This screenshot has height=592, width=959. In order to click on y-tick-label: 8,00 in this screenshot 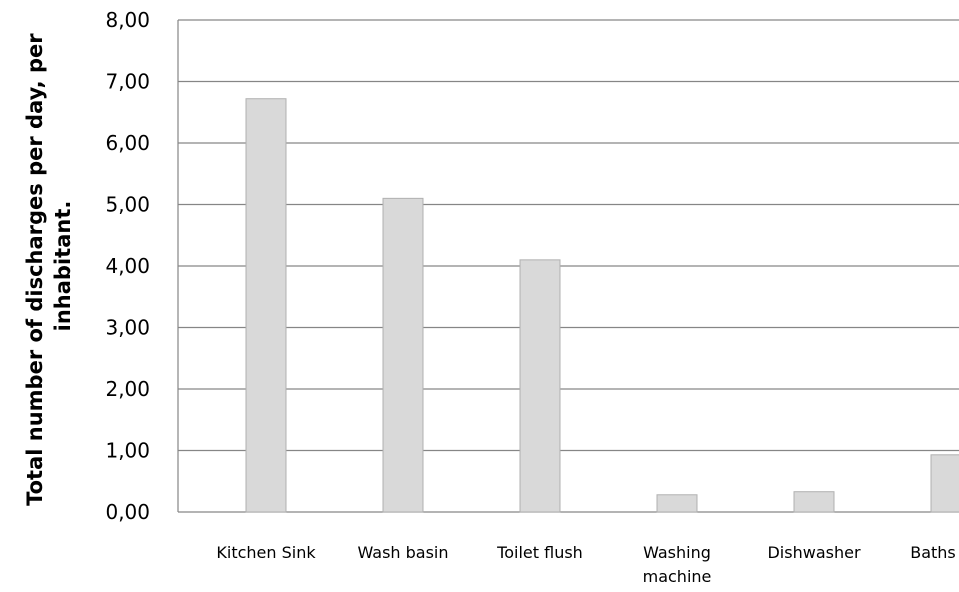, I will do `click(127, 20)`.